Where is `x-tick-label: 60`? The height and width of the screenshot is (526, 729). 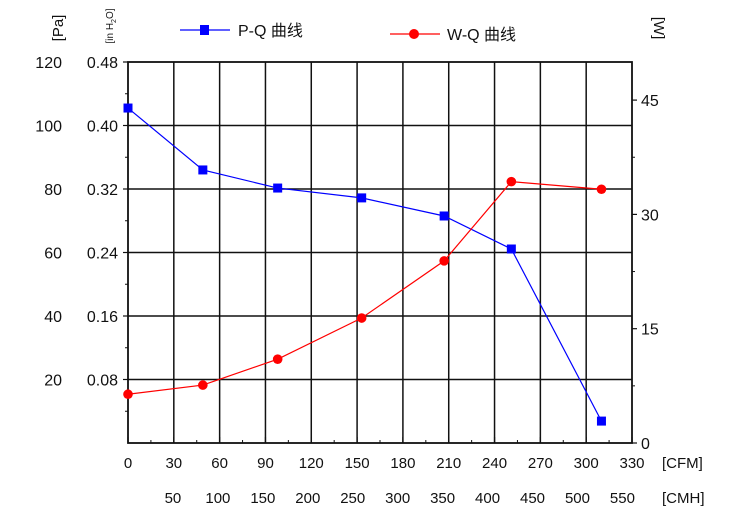
x-tick-label: 60 is located at coordinates (219, 463).